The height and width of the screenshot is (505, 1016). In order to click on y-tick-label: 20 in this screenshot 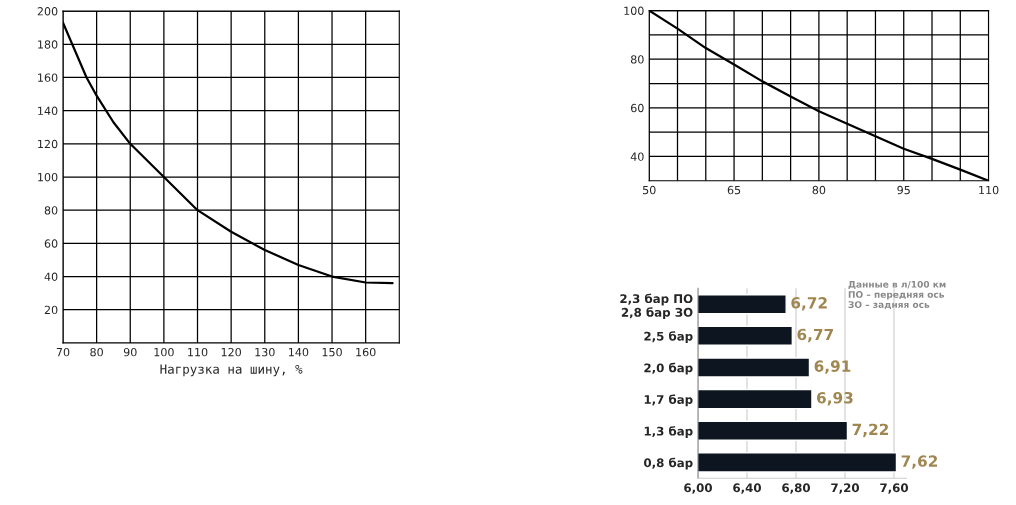, I will do `click(51, 310)`.